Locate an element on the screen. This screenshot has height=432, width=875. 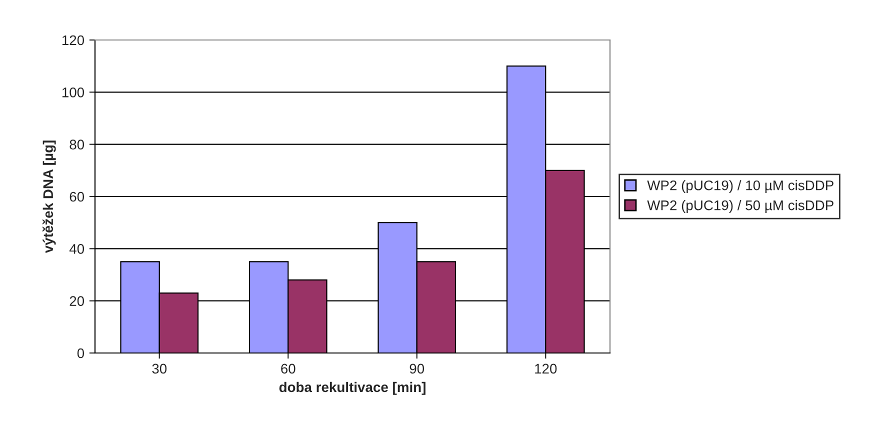
legend-label: WP2 (pUC19) / 10 µM cisDDP is located at coordinates (740, 187).